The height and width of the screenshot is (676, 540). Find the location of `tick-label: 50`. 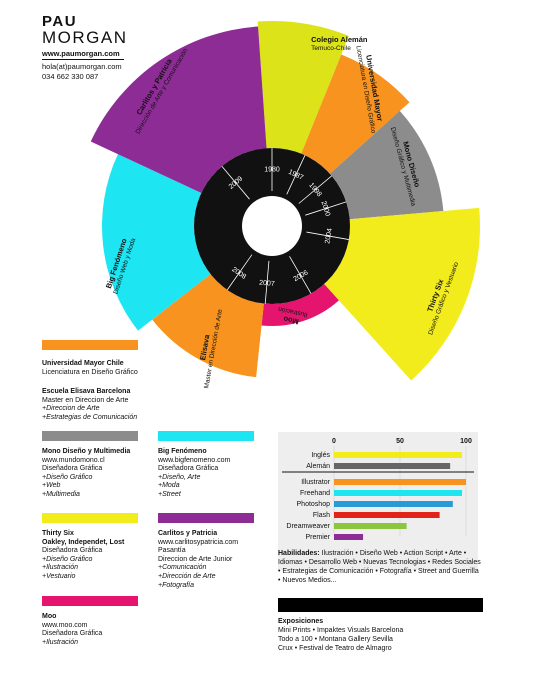

tick-label: 50 is located at coordinates (400, 441).